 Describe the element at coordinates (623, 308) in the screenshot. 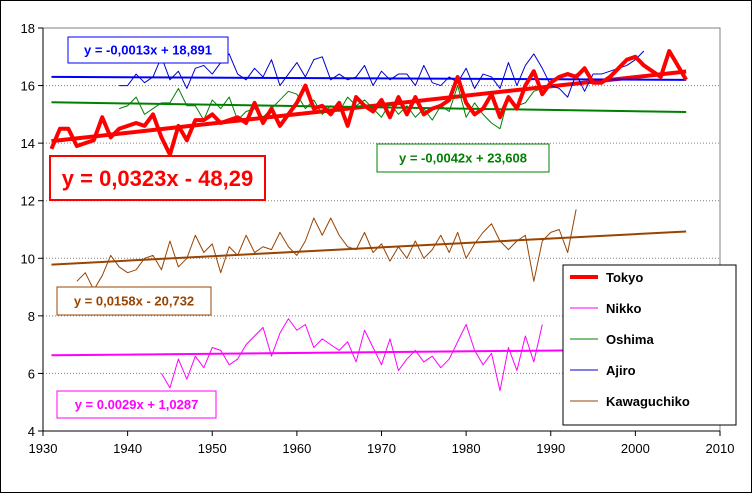

I see `legend-label-nikko: Nikko` at that location.